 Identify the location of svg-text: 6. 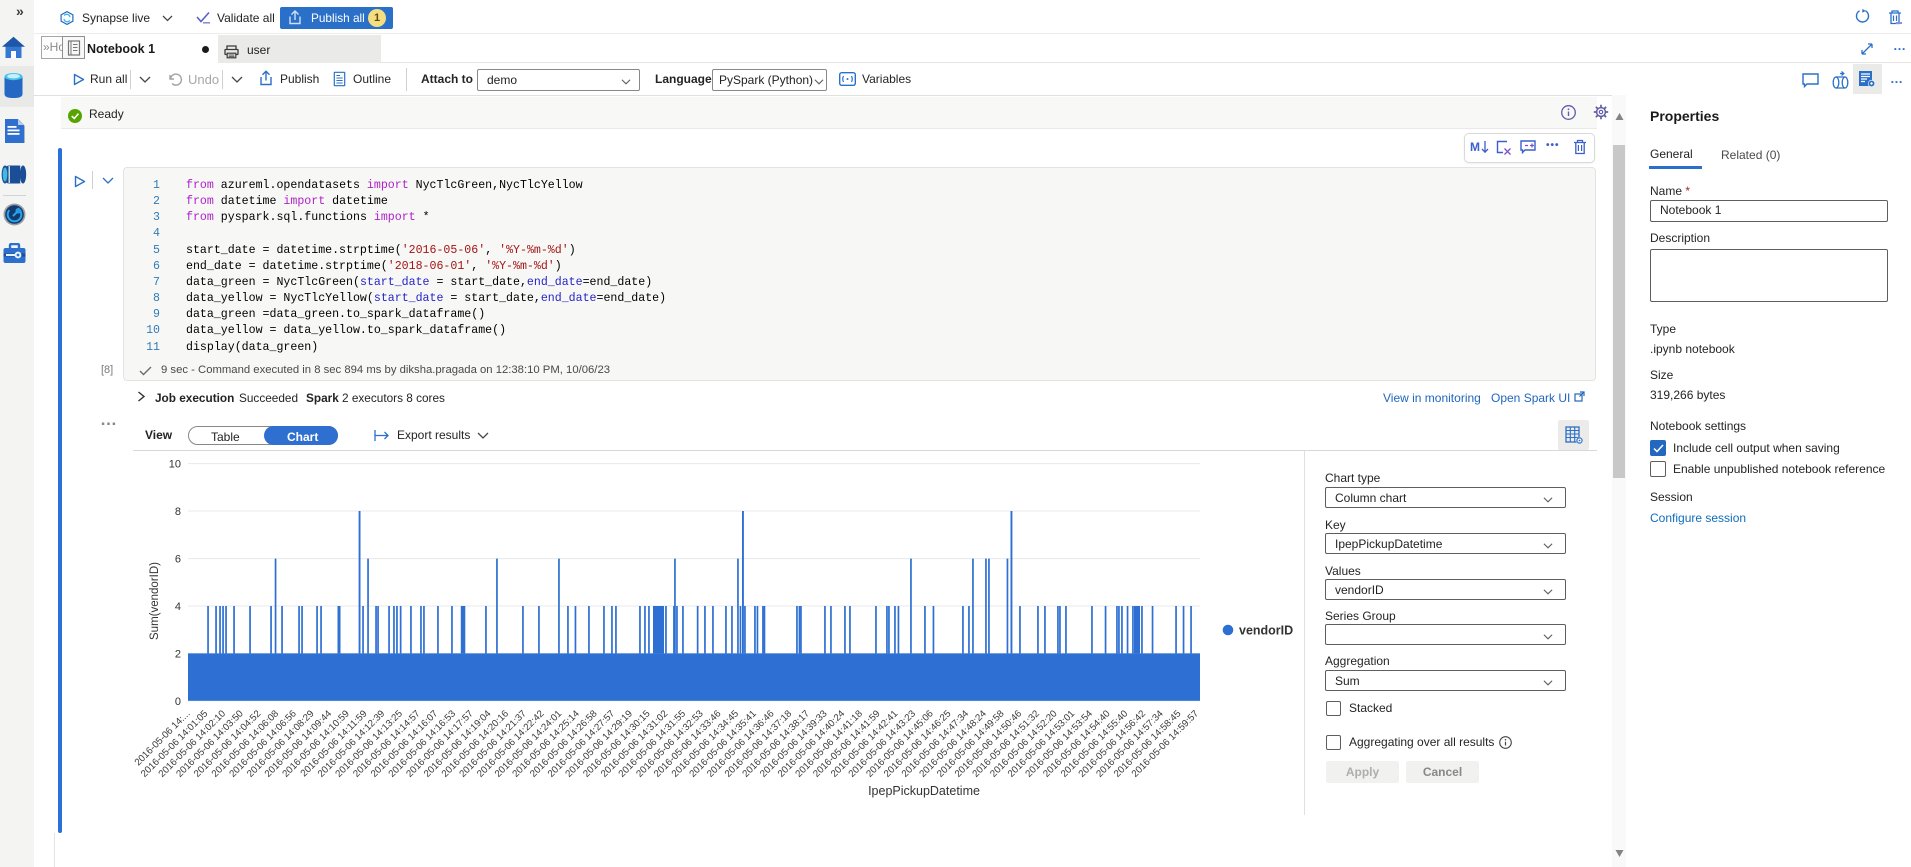
(178, 560).